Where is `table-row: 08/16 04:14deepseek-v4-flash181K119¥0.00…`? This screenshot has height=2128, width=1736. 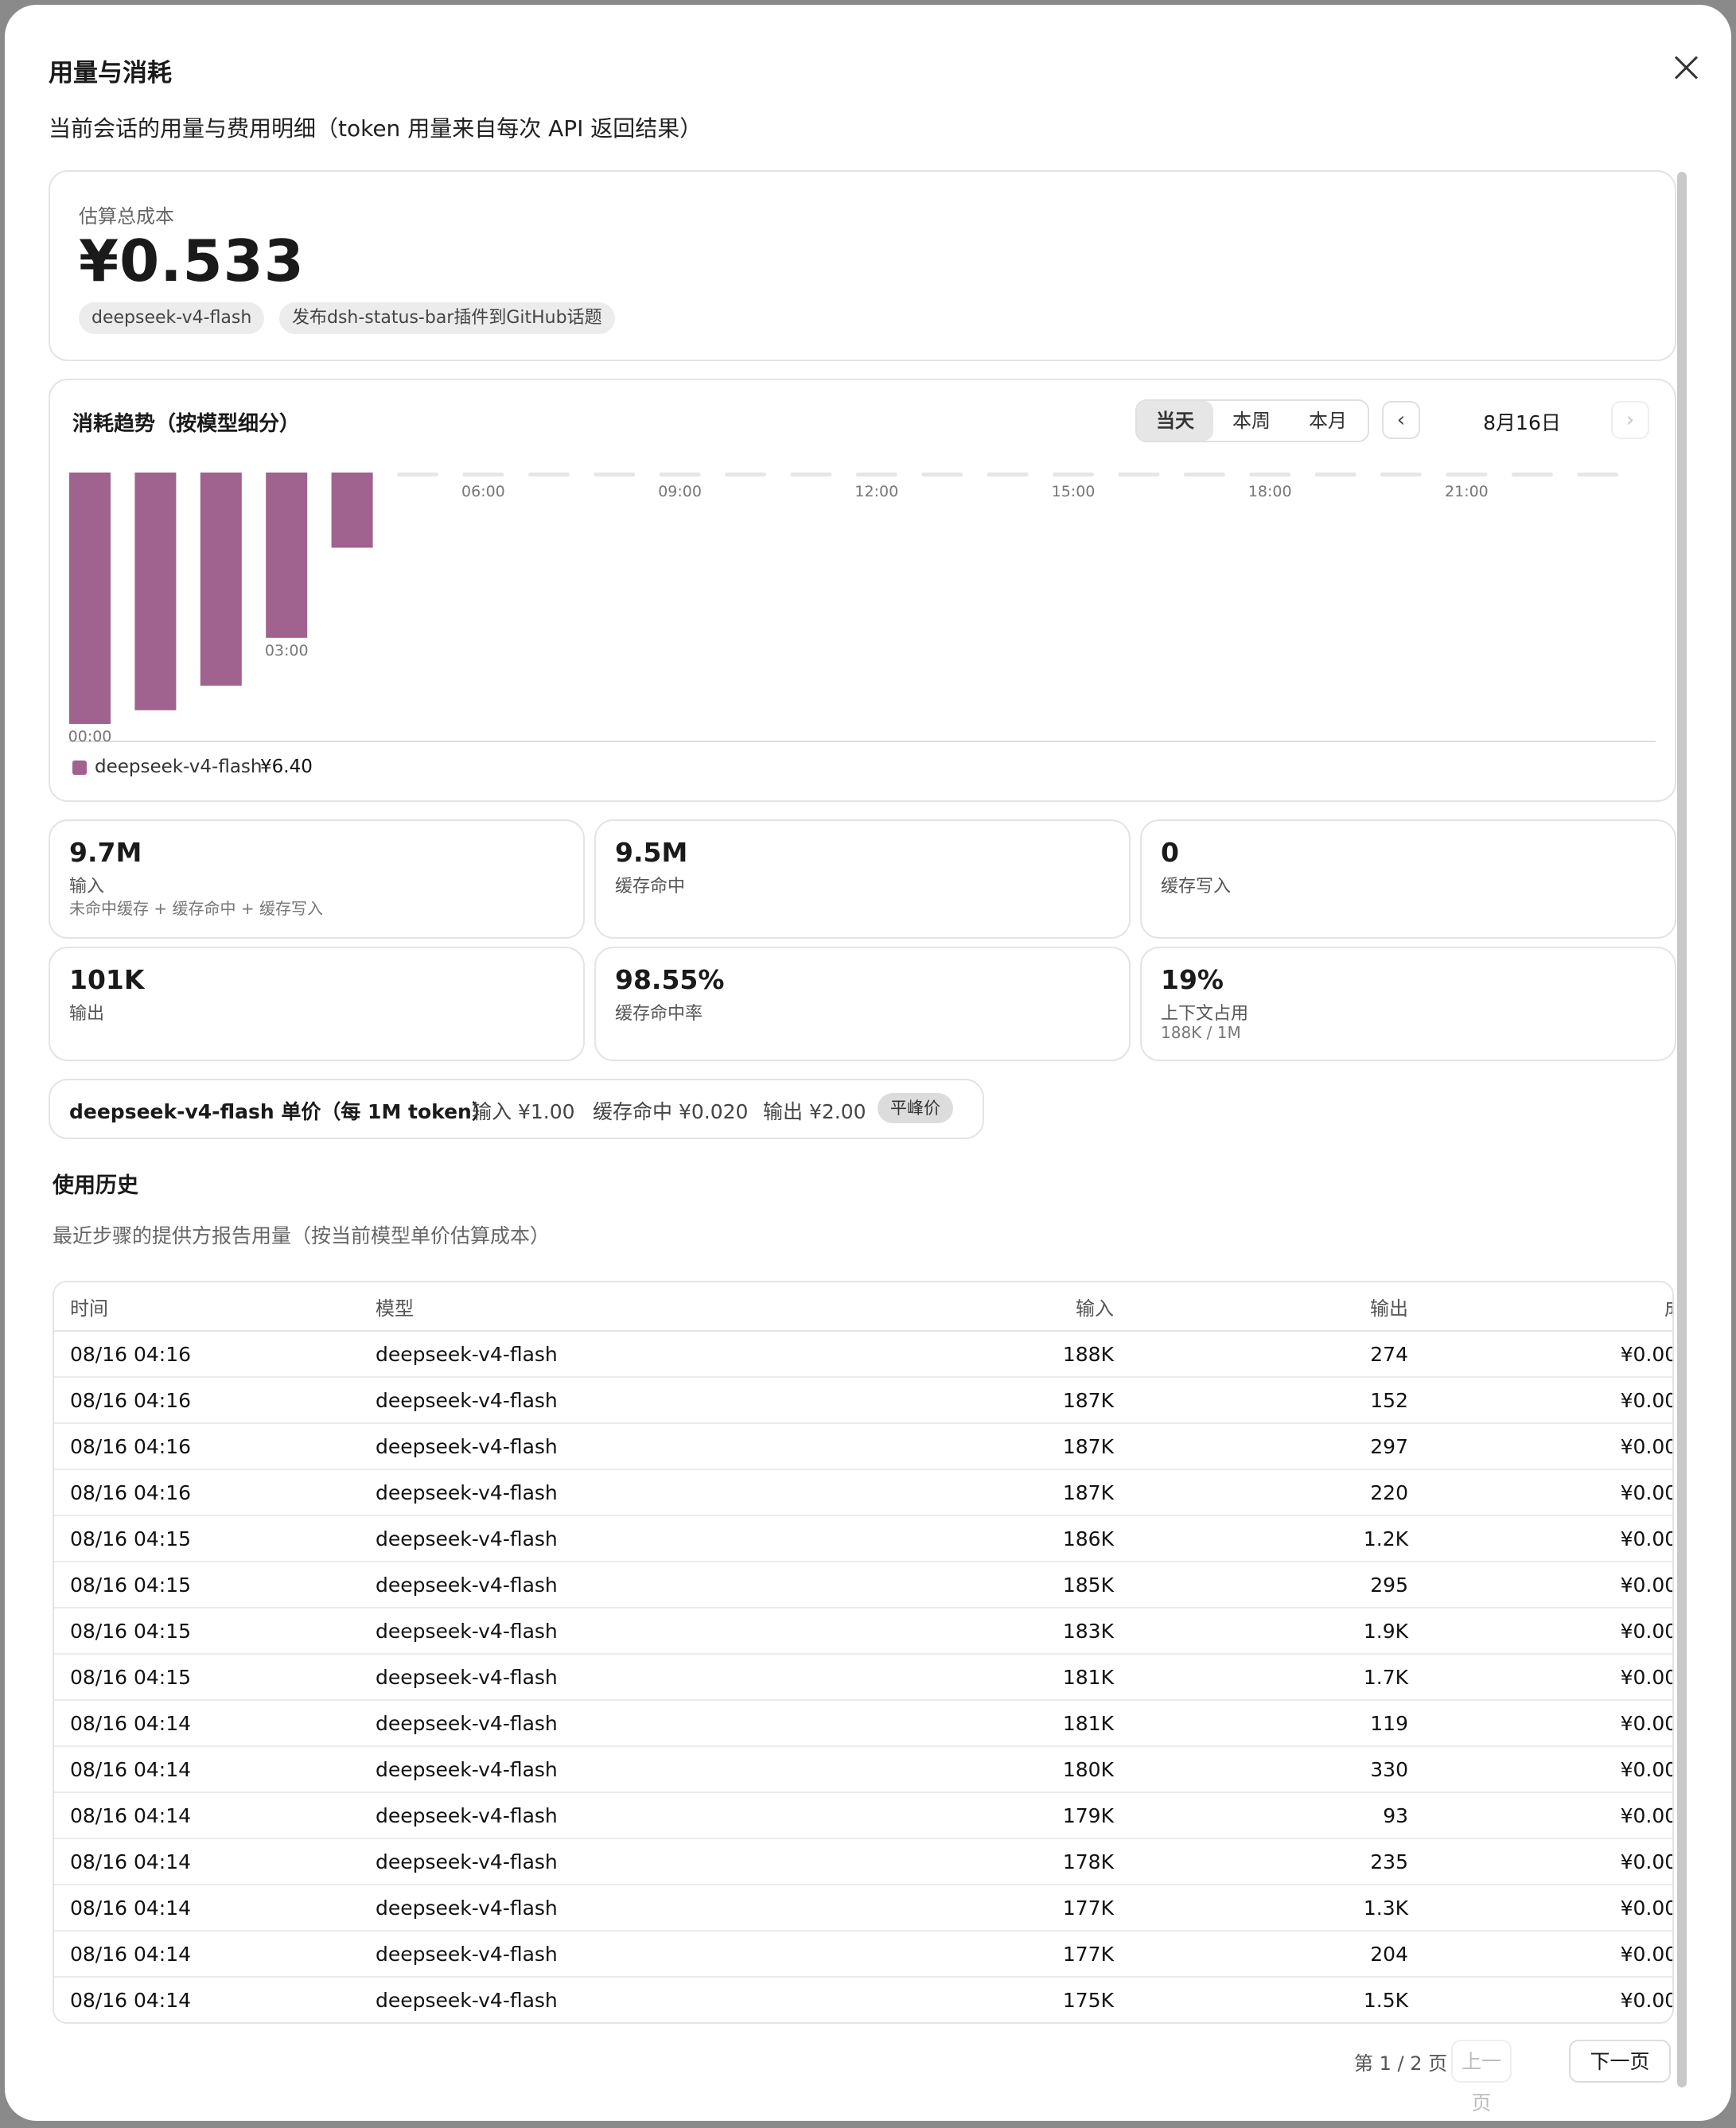 table-row: 08/16 04:14deepseek-v4-flash181K119¥0.00… is located at coordinates (863, 1723).